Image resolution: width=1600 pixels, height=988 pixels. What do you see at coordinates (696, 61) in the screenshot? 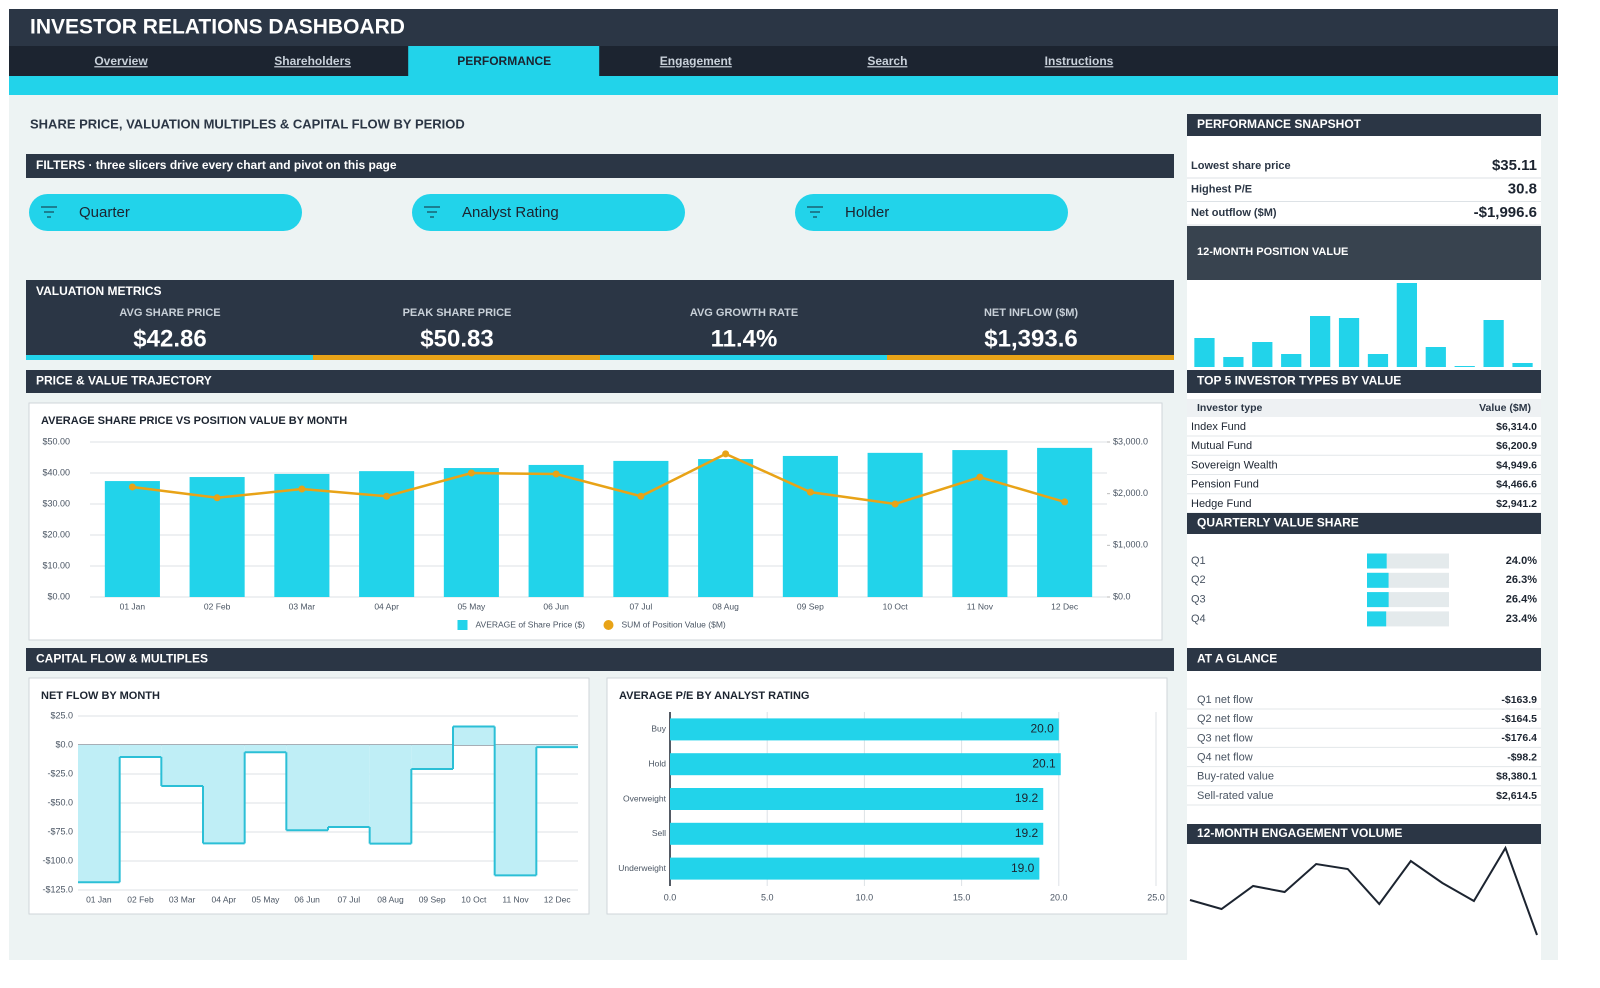
I see `nav-tab: Engagement` at bounding box center [696, 61].